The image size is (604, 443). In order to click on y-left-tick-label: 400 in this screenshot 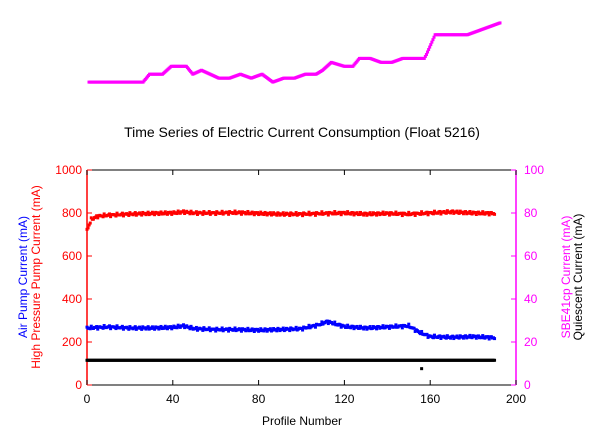, I will do `click(72, 299)`.